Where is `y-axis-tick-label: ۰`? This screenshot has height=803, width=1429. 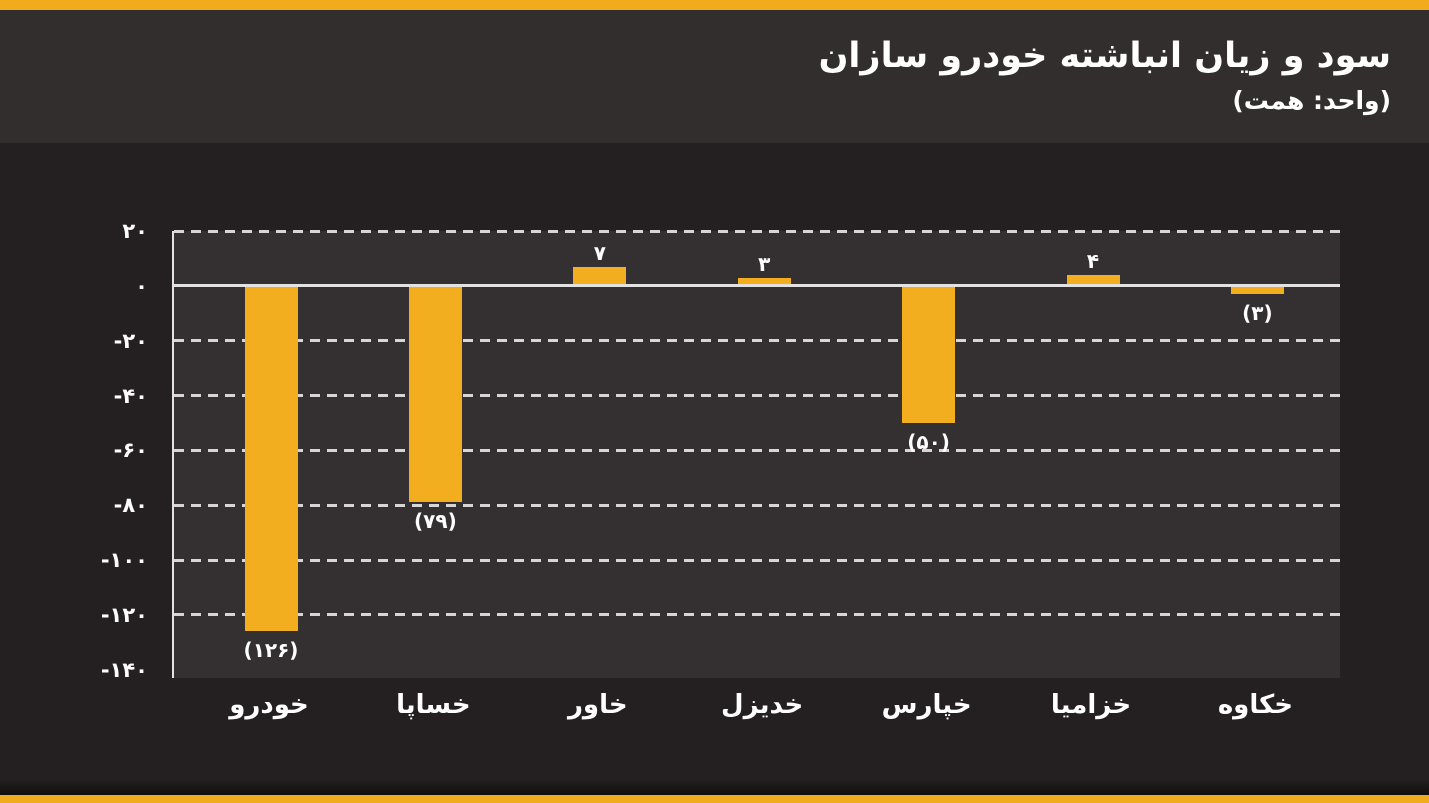
y-axis-tick-label: ۰ is located at coordinates (141, 285).